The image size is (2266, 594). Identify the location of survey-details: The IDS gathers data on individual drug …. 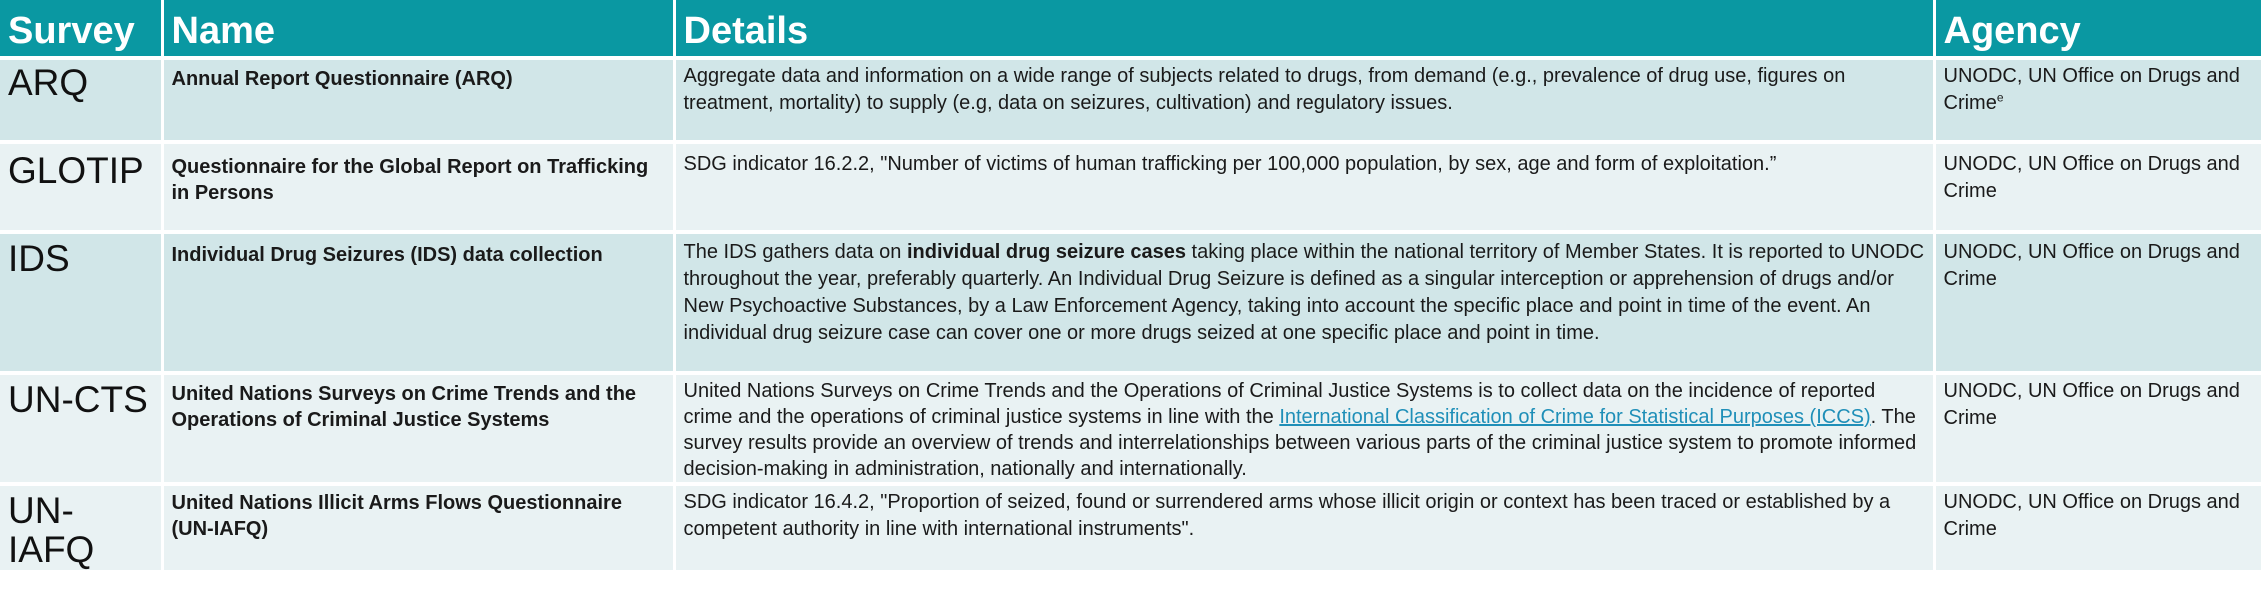
(1305, 303).